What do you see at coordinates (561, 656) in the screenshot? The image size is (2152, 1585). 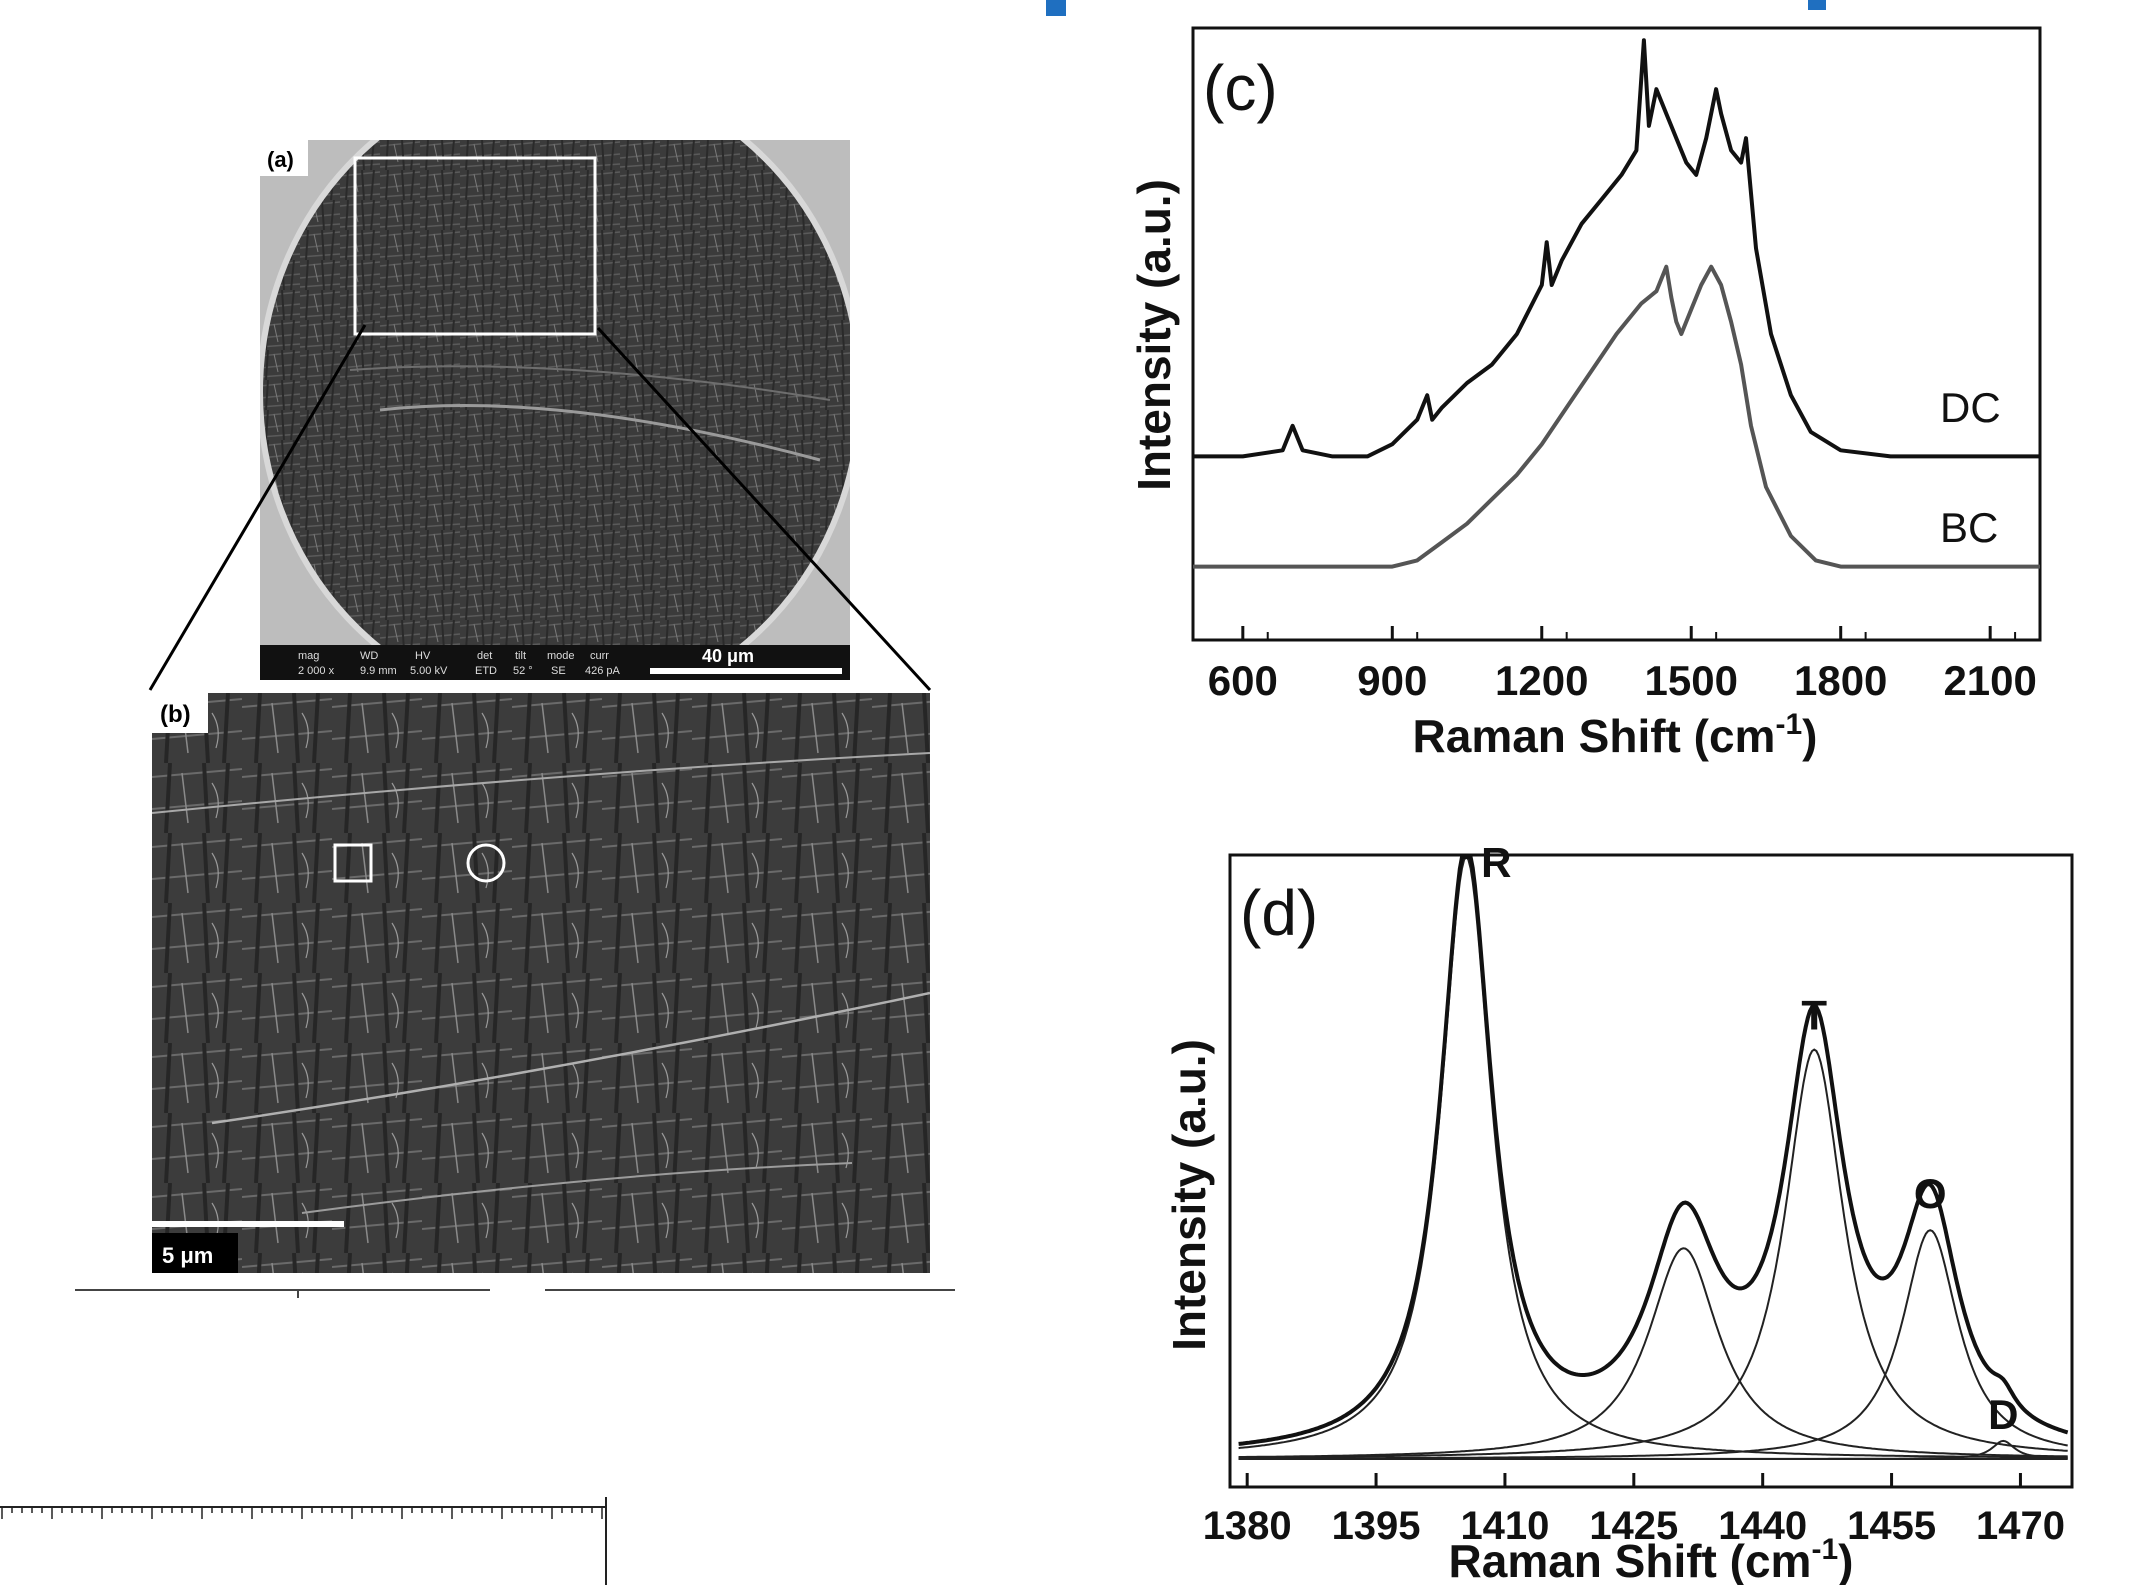 I see `info-header: mode` at bounding box center [561, 656].